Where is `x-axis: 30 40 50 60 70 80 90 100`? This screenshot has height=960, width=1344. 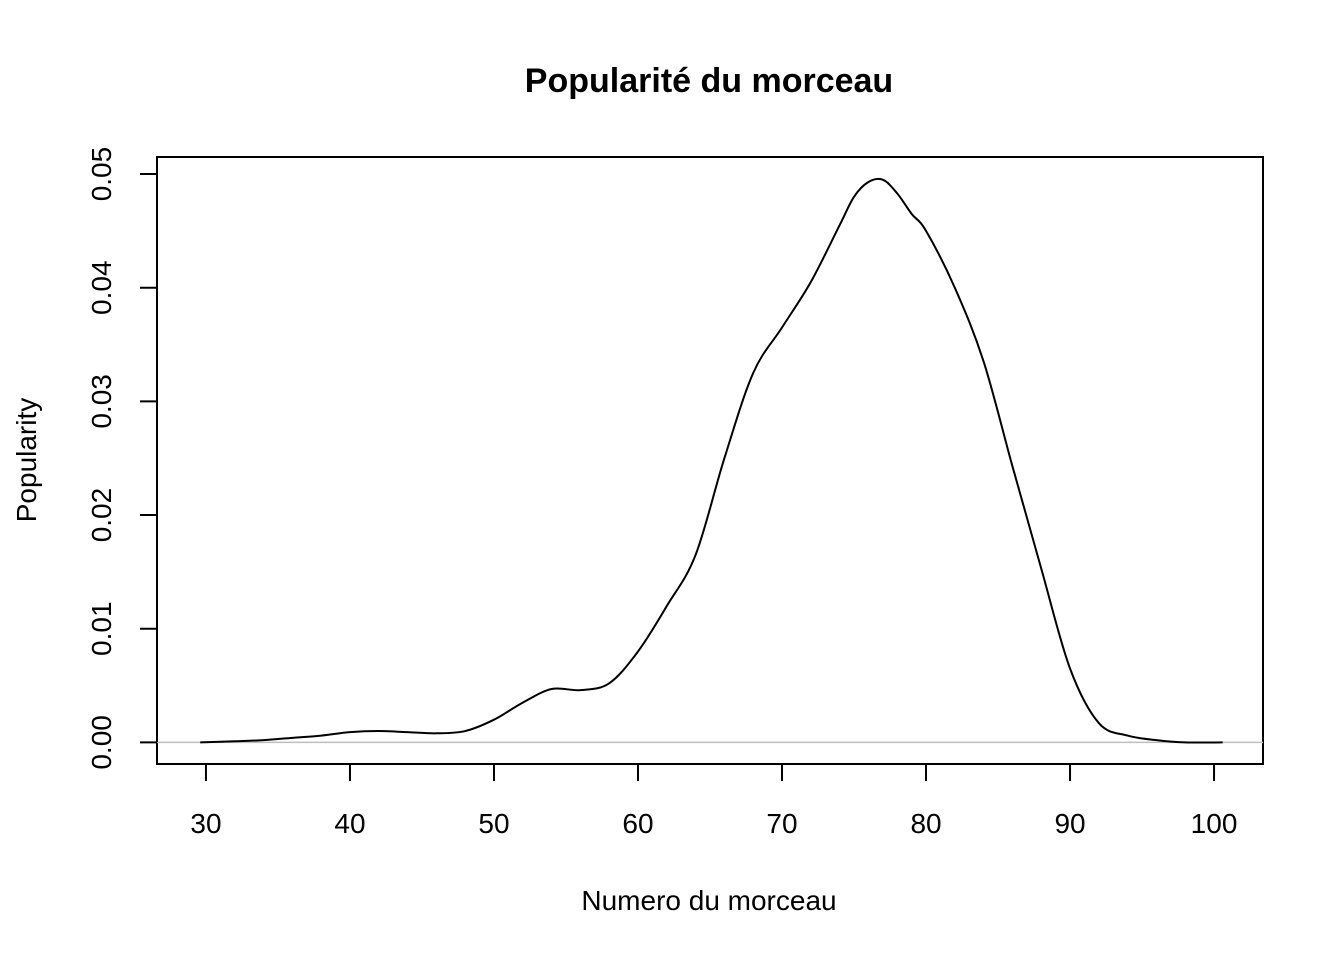 x-axis: 30 40 50 60 70 80 90 100 is located at coordinates (714, 801).